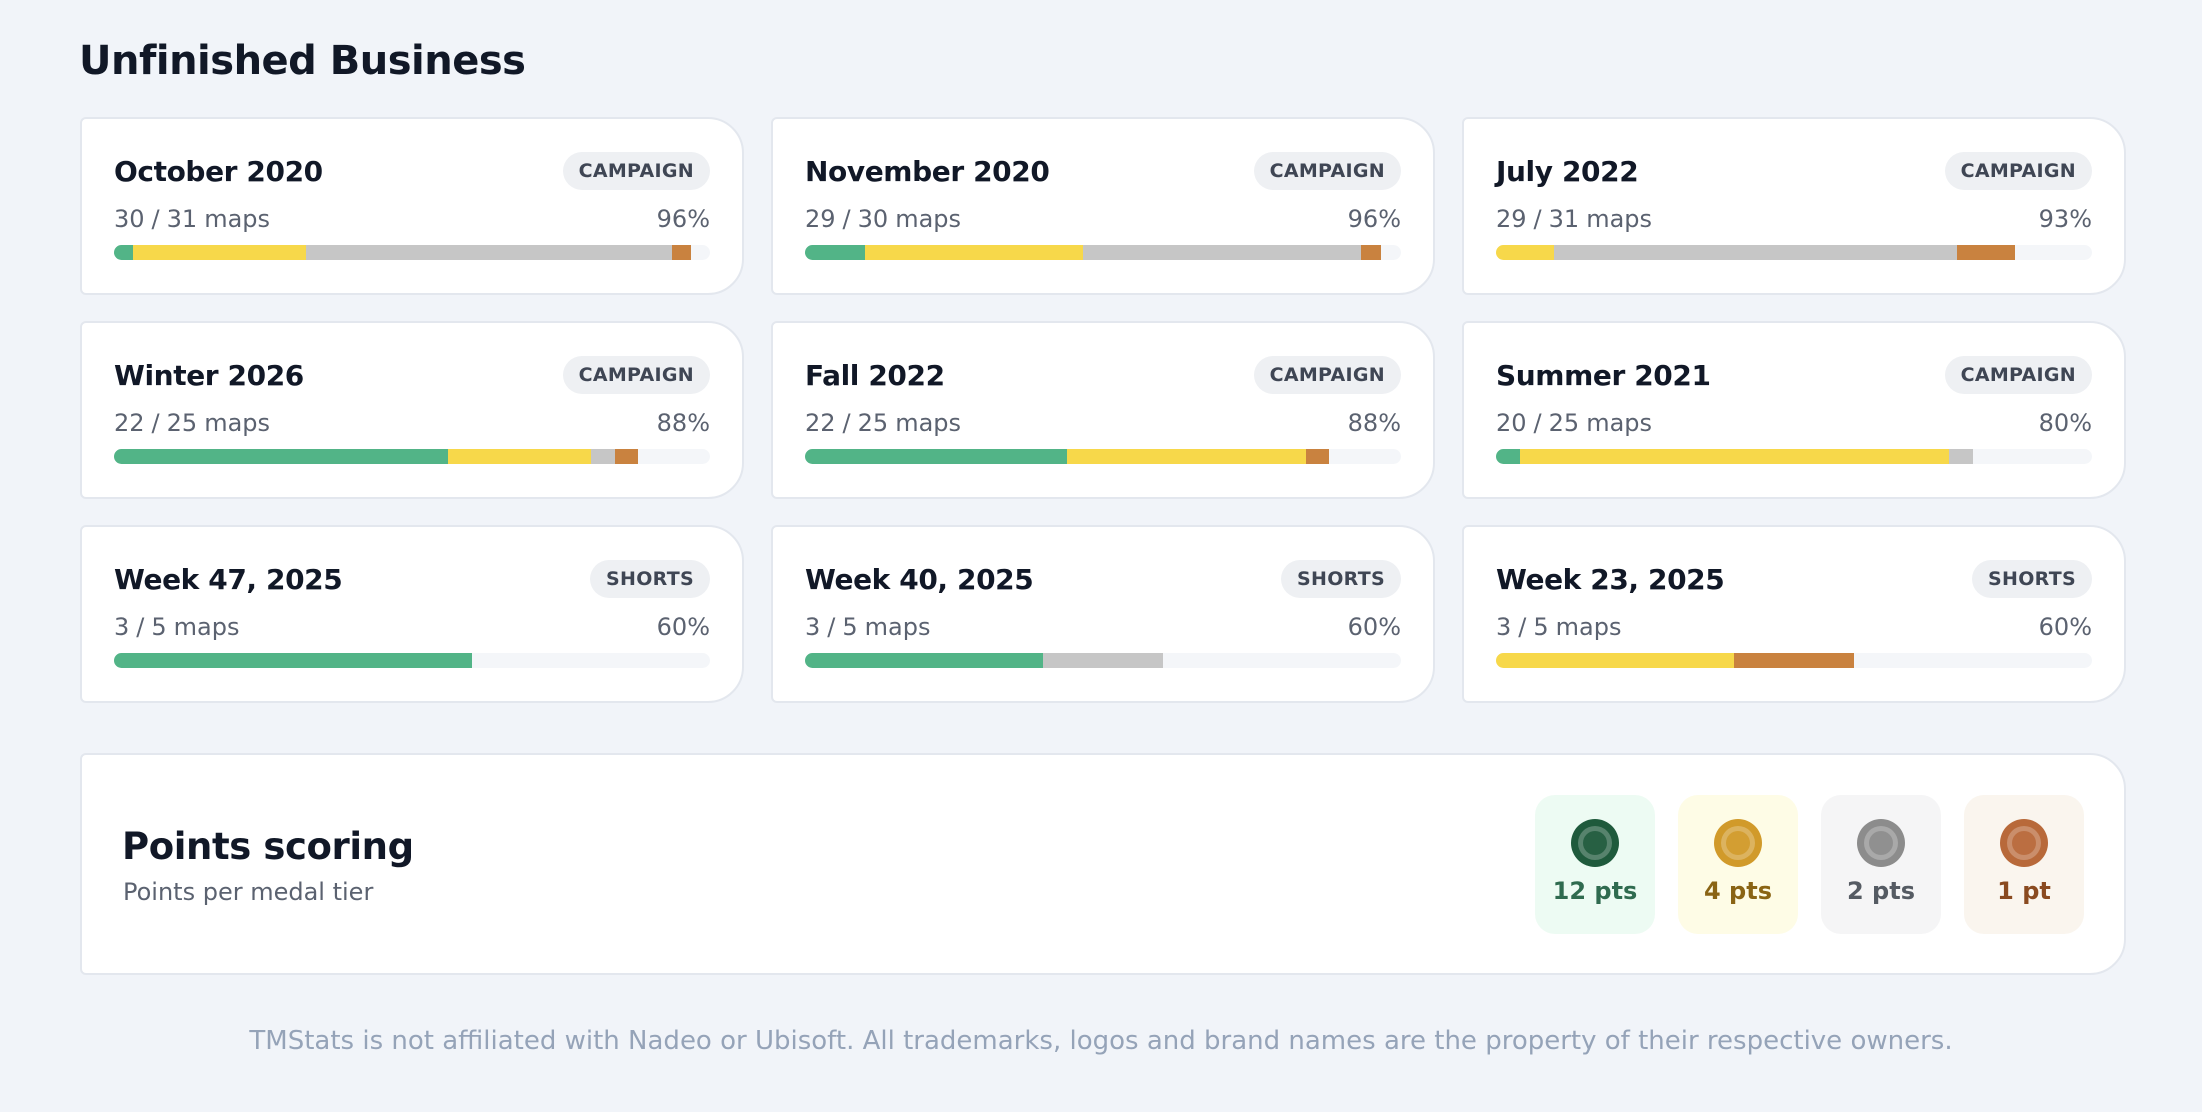 The width and height of the screenshot is (2202, 1112). I want to click on card-name: Fall 2022, so click(875, 375).